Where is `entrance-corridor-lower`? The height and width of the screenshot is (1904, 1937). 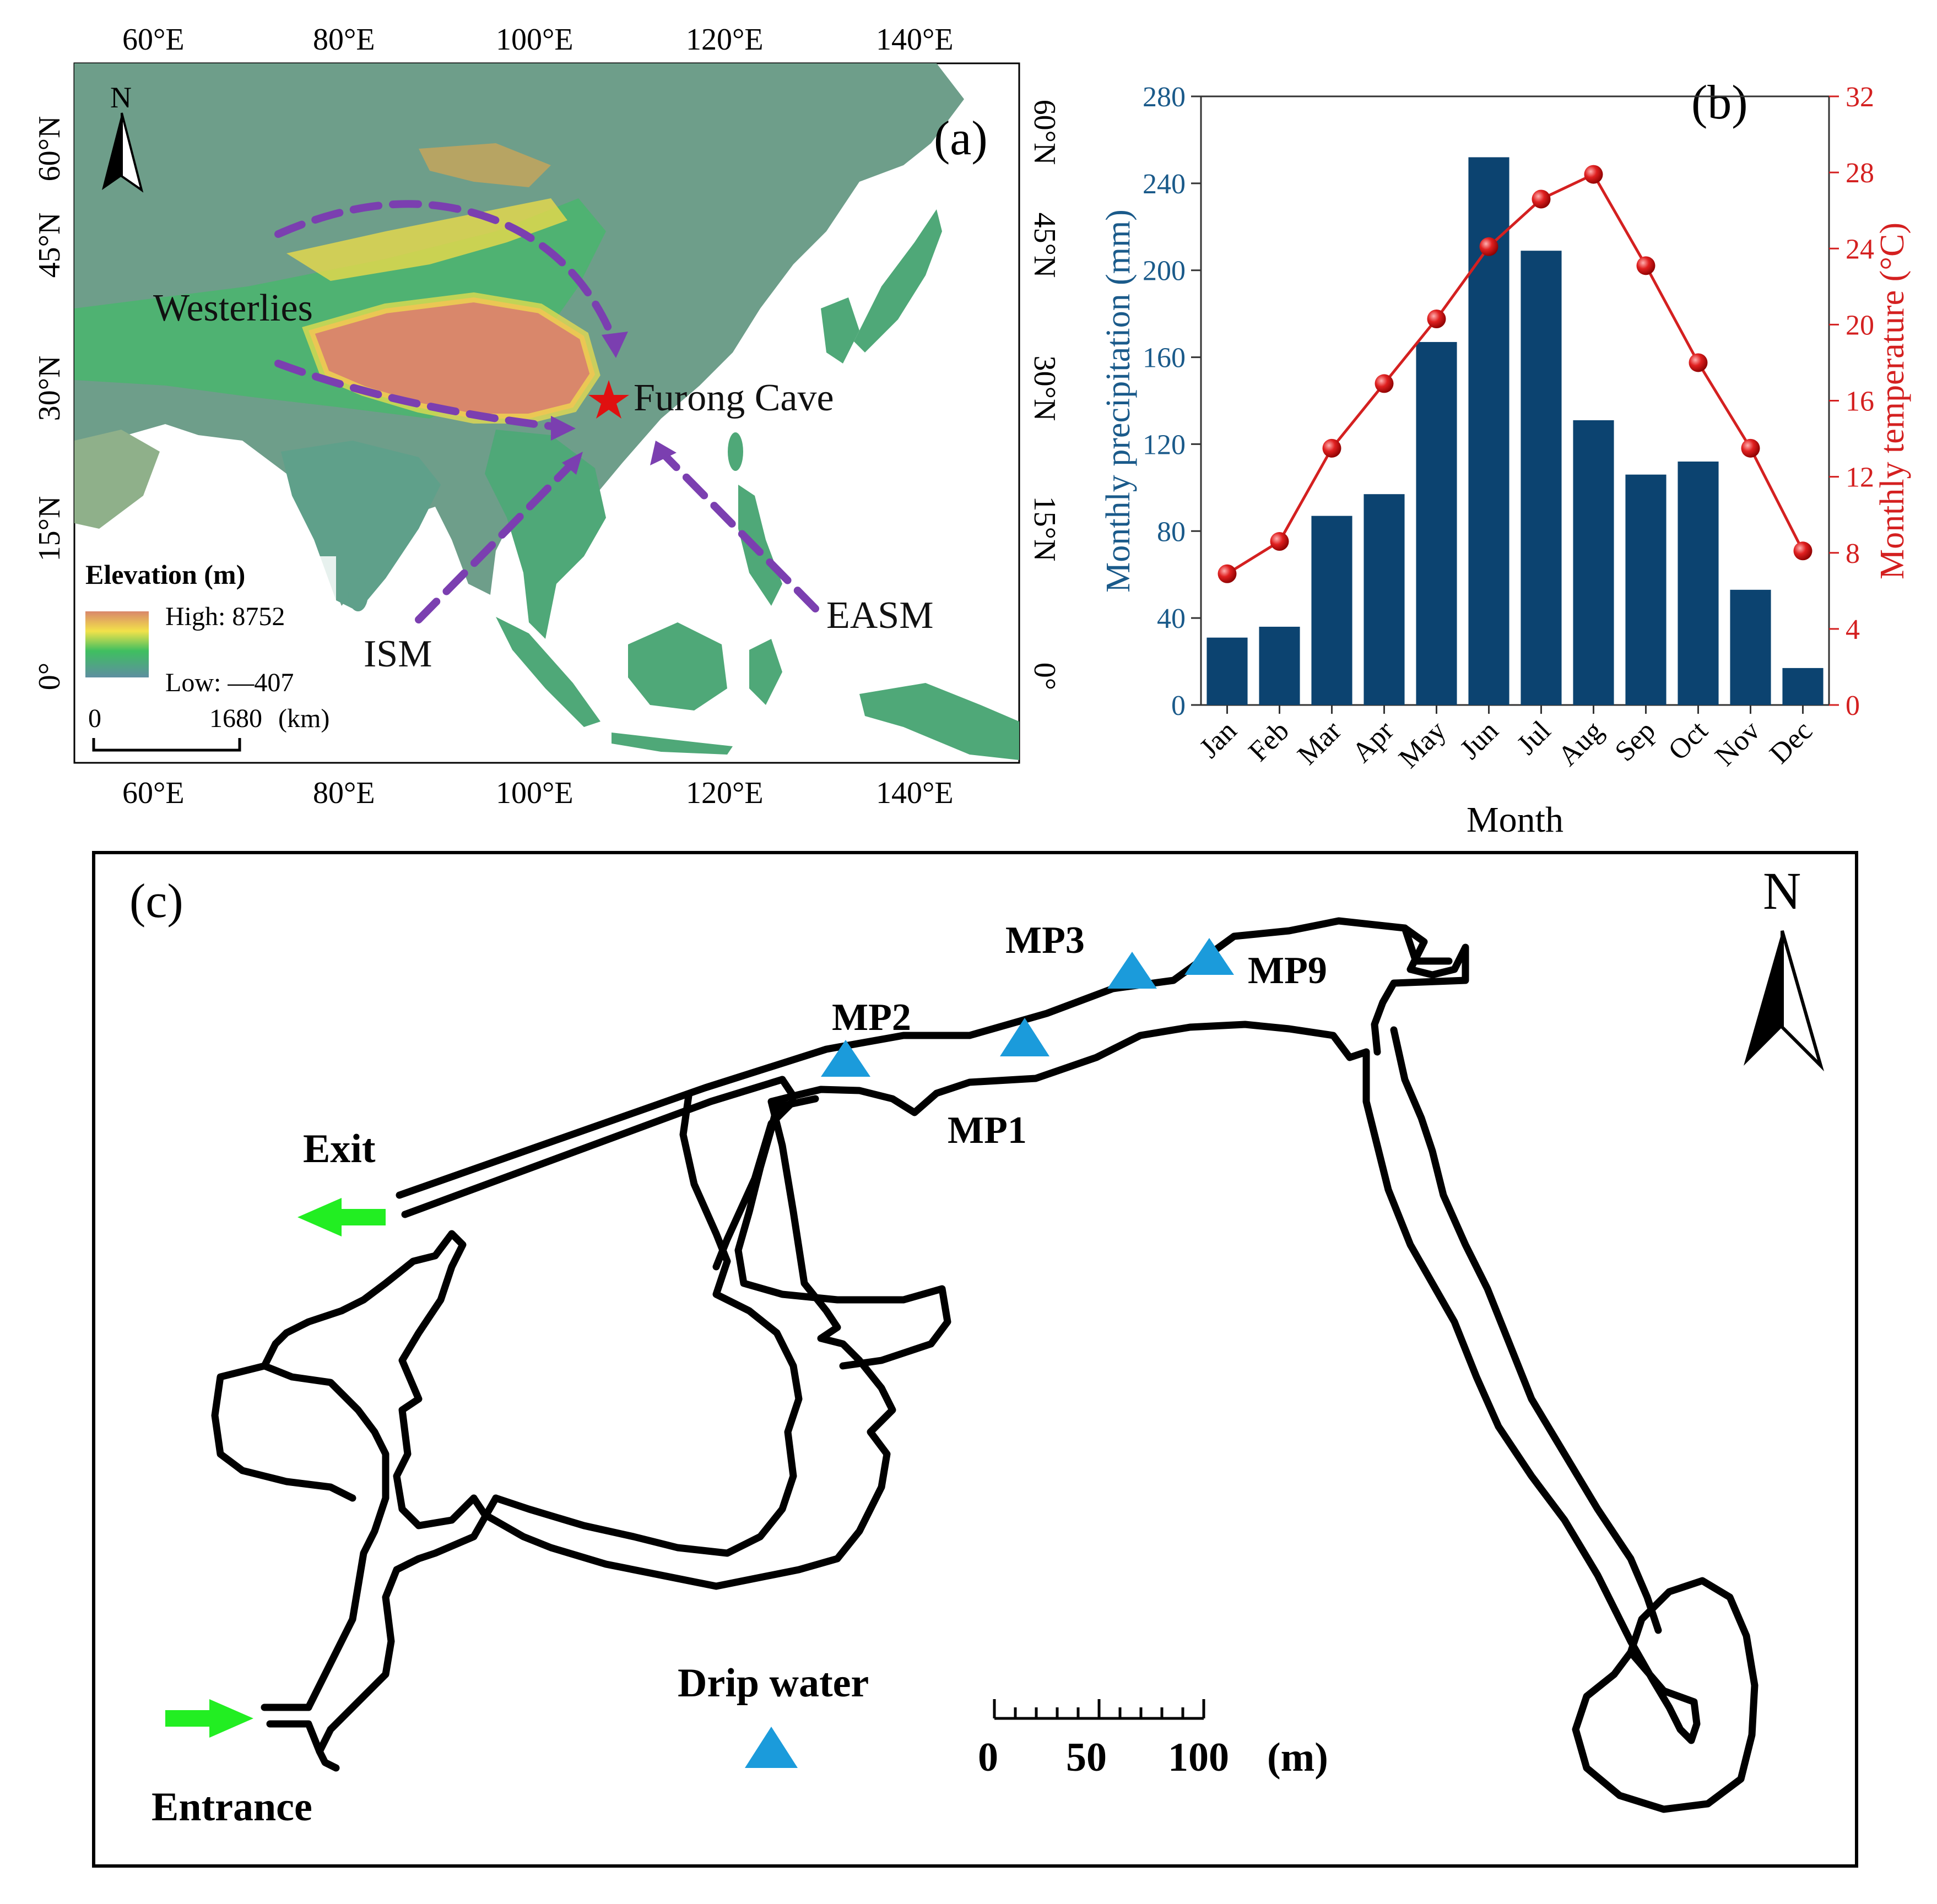
entrance-corridor-lower is located at coordinates (294, 1737).